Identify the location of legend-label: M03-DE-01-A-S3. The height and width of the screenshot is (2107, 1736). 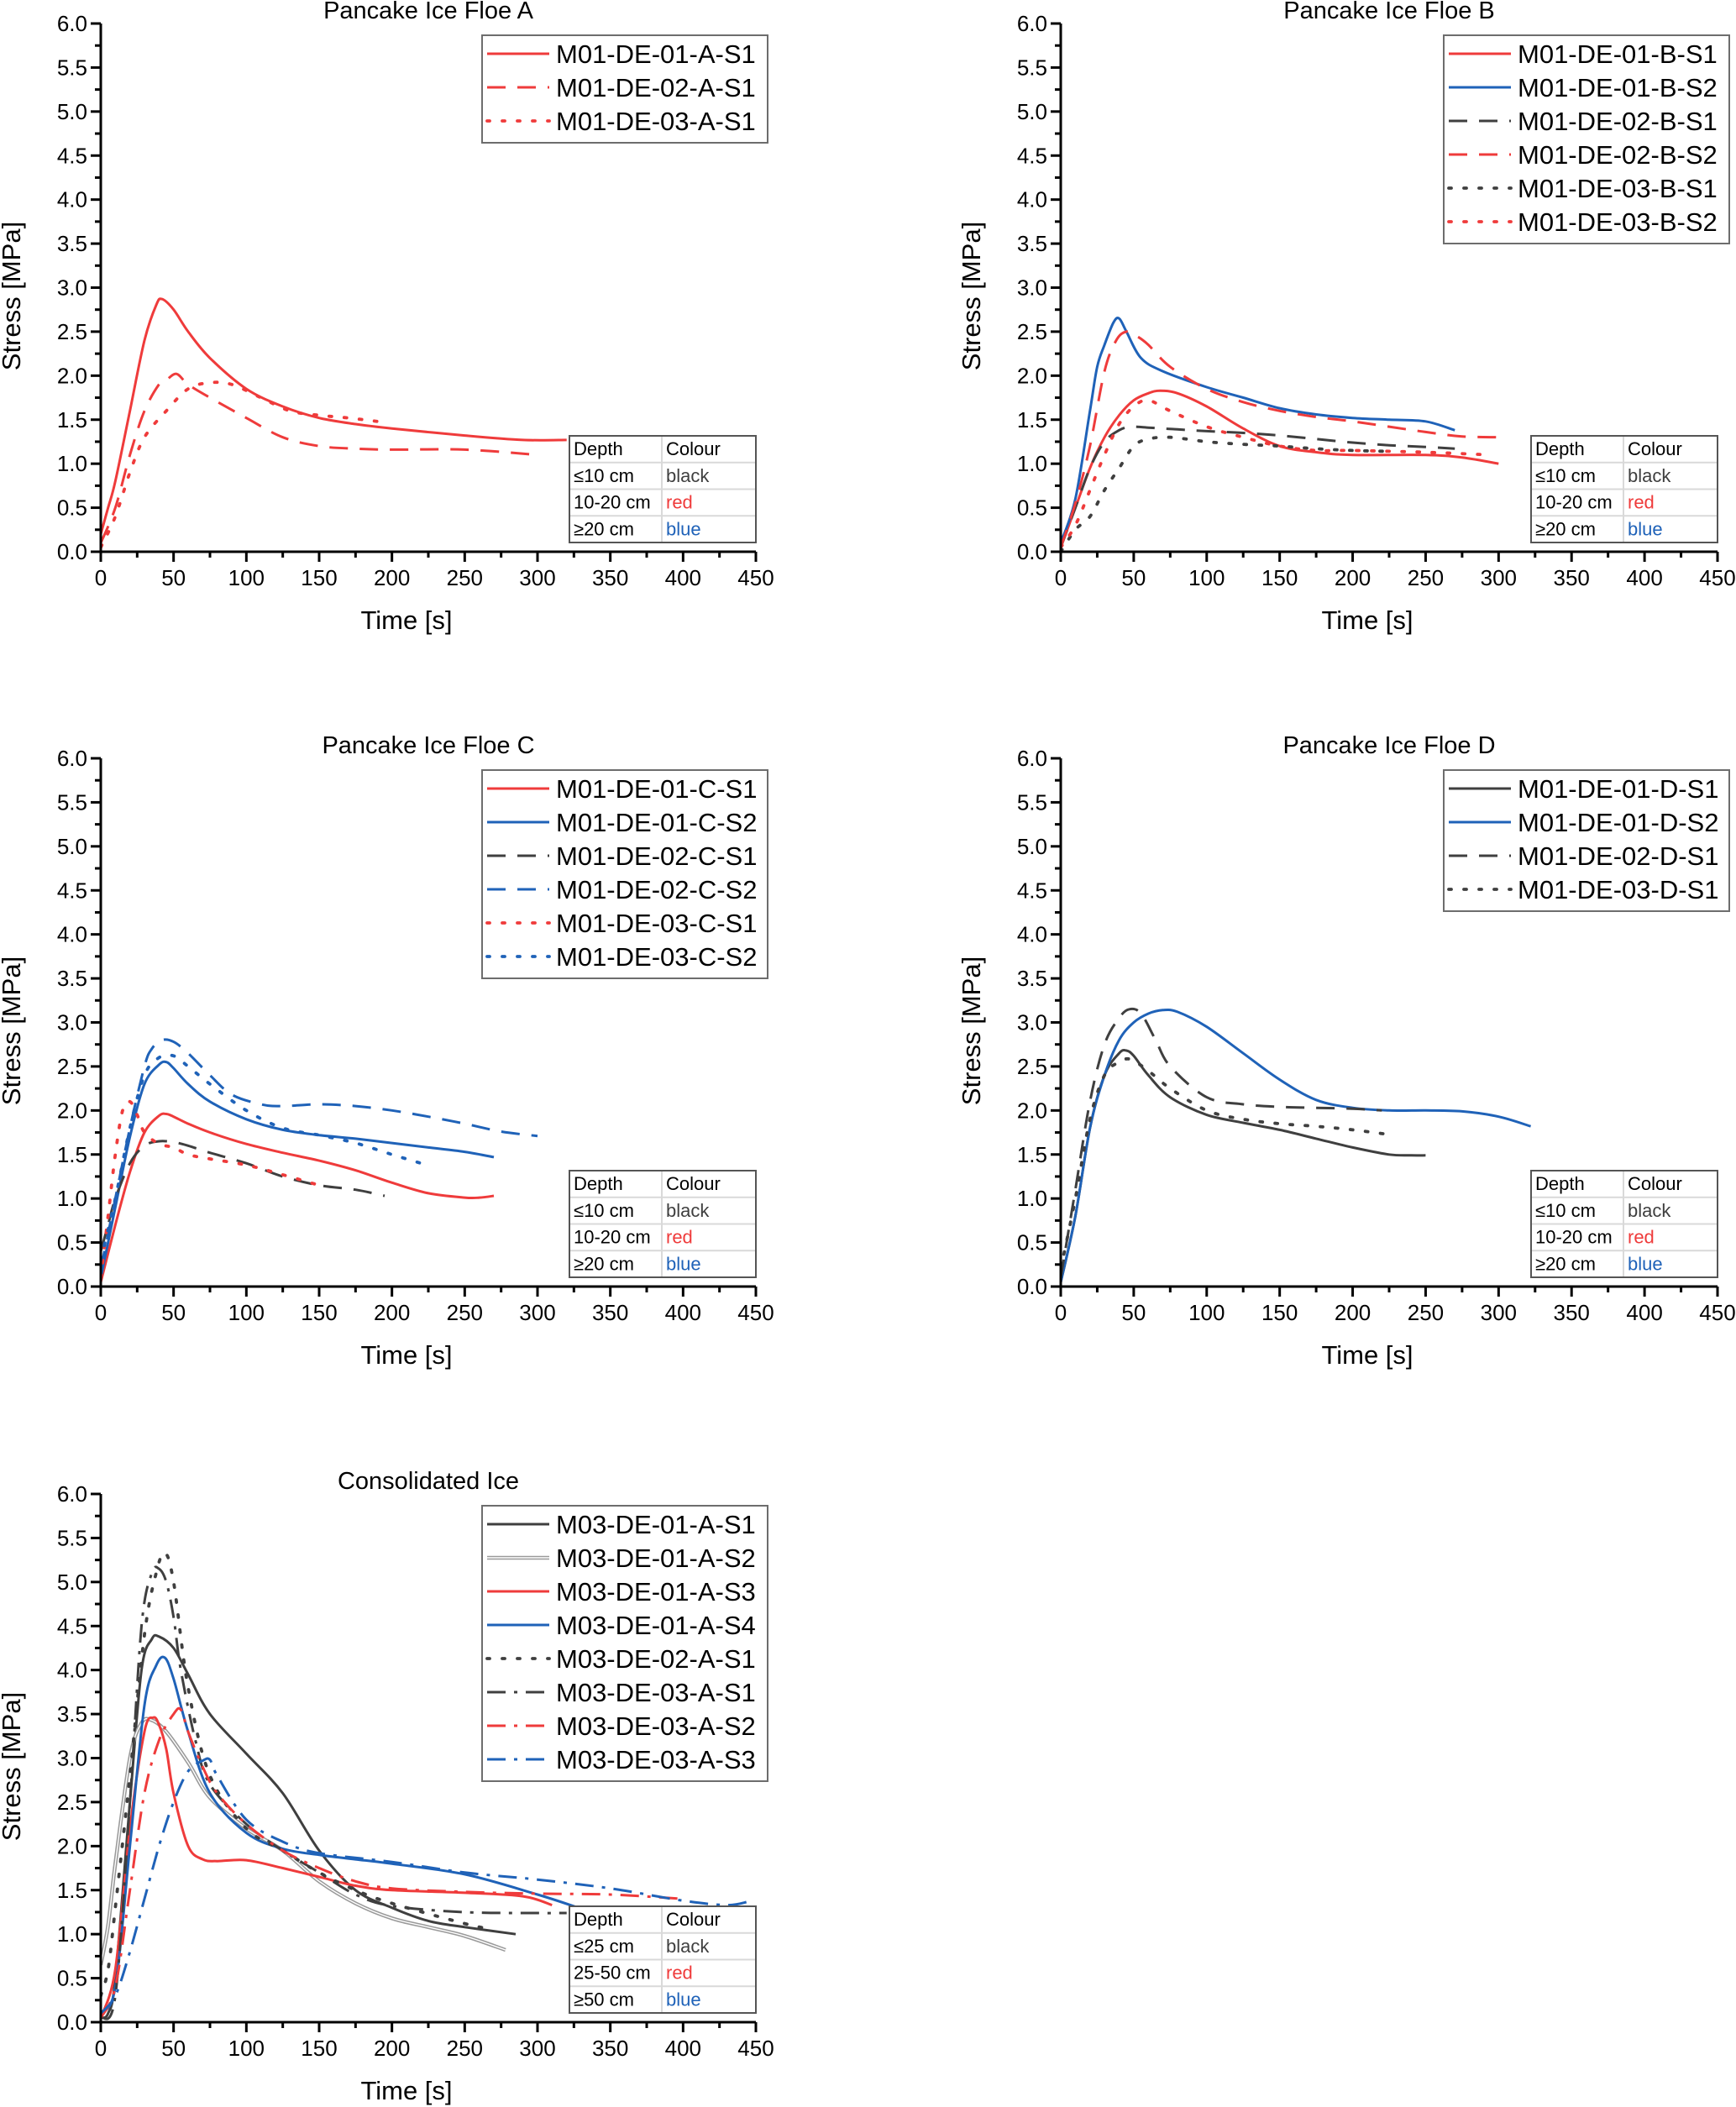
(656, 1591).